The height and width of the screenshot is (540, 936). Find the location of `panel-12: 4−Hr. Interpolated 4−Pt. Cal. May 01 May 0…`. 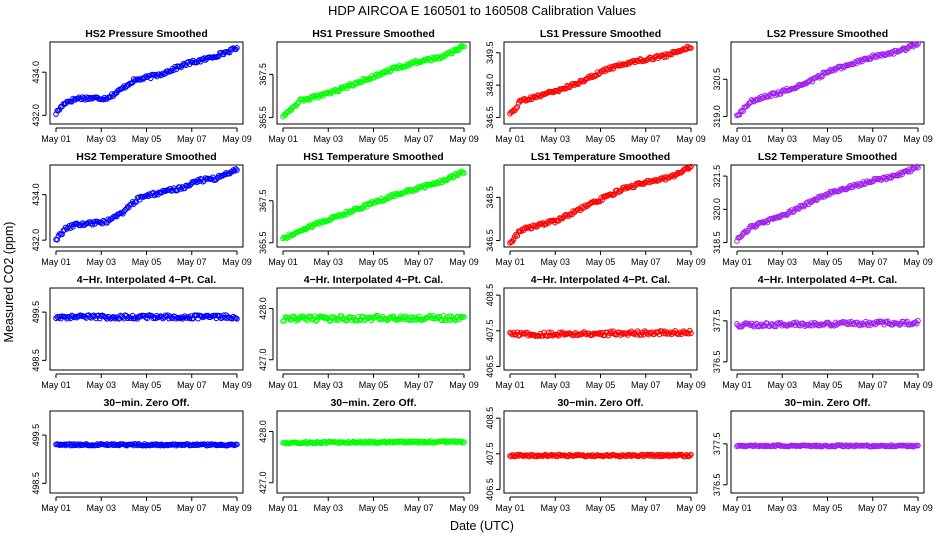

panel-12: 4−Hr. Interpolated 4−Pt. Cal. May 01 May 0… is located at coordinates (822, 332).